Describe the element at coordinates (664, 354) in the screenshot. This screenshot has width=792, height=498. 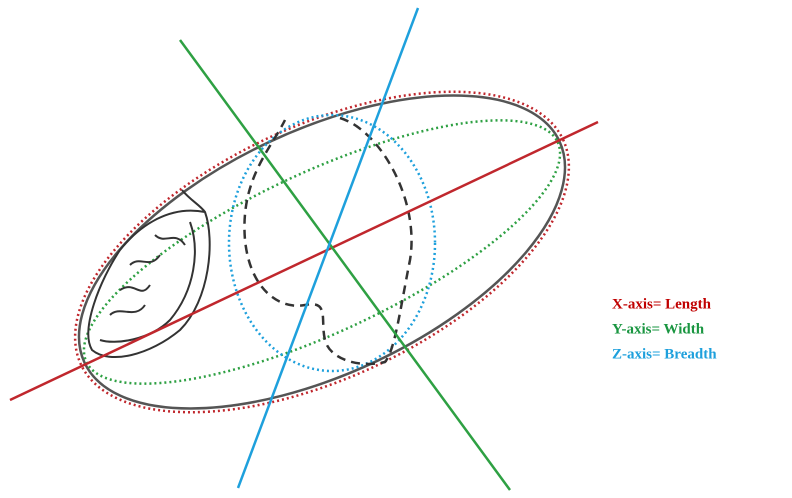
I see `legend-z: Z-axis= Breadth` at that location.